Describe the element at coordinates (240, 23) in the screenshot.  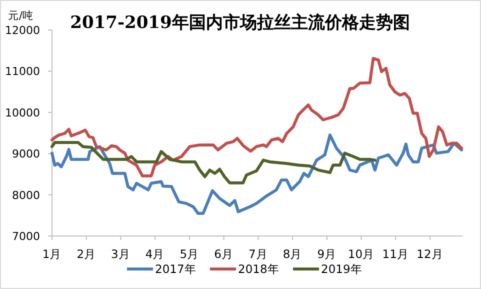
I see `chart-title: 2017-2019年国内市场拉丝主流价格走势图` at that location.